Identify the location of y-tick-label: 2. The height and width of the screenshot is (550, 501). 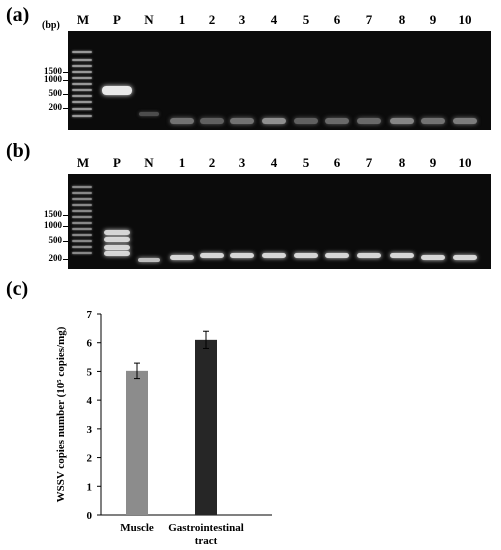
(90, 459).